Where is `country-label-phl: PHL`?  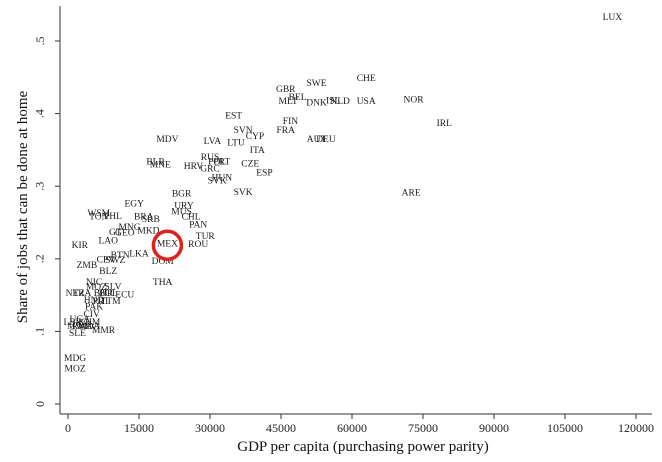 country-label-phl: PHL is located at coordinates (113, 217).